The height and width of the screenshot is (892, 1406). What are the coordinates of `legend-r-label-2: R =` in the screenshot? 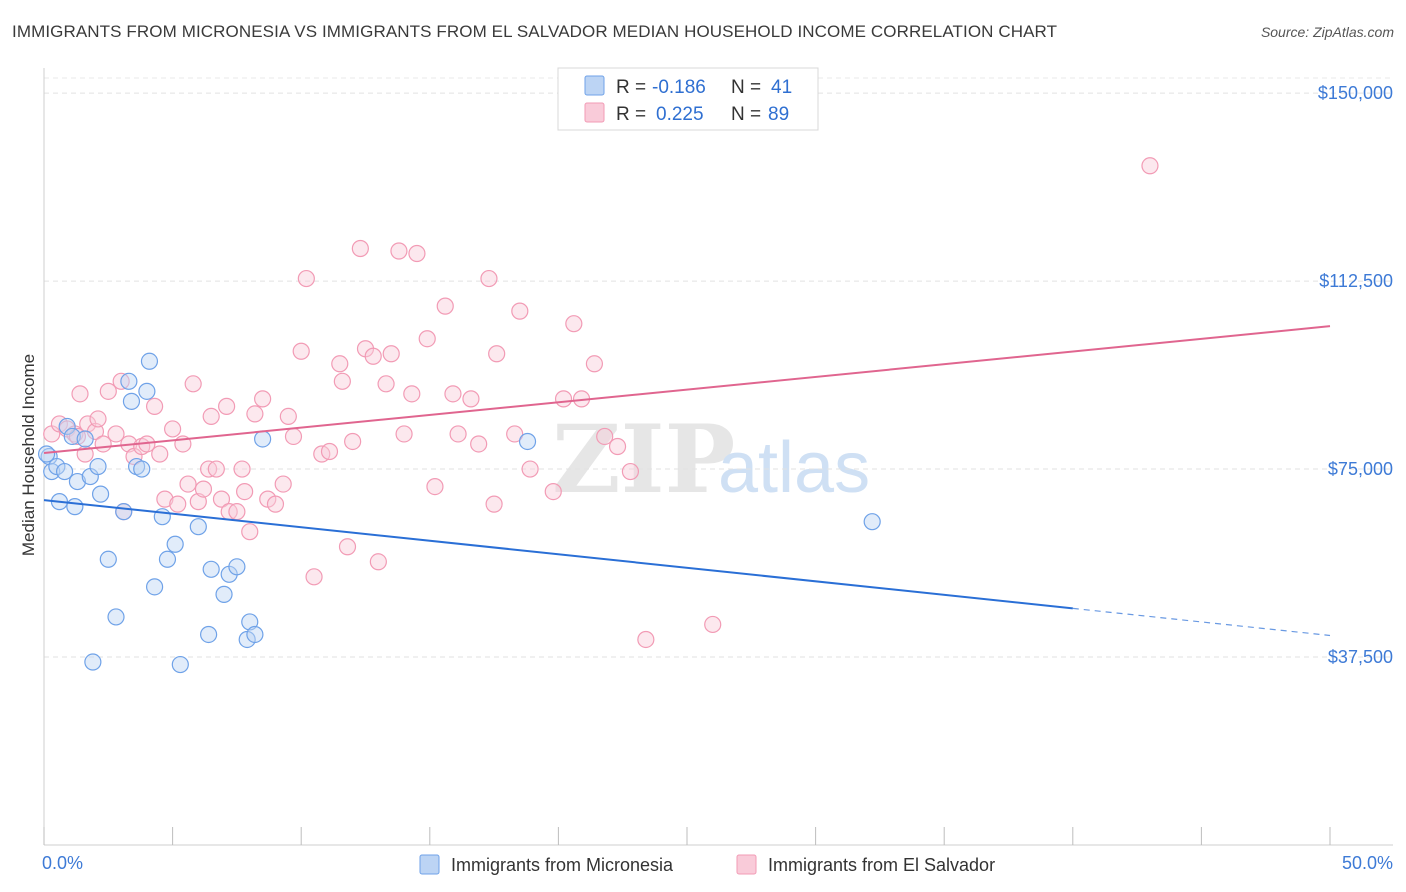 It's located at (631, 114).